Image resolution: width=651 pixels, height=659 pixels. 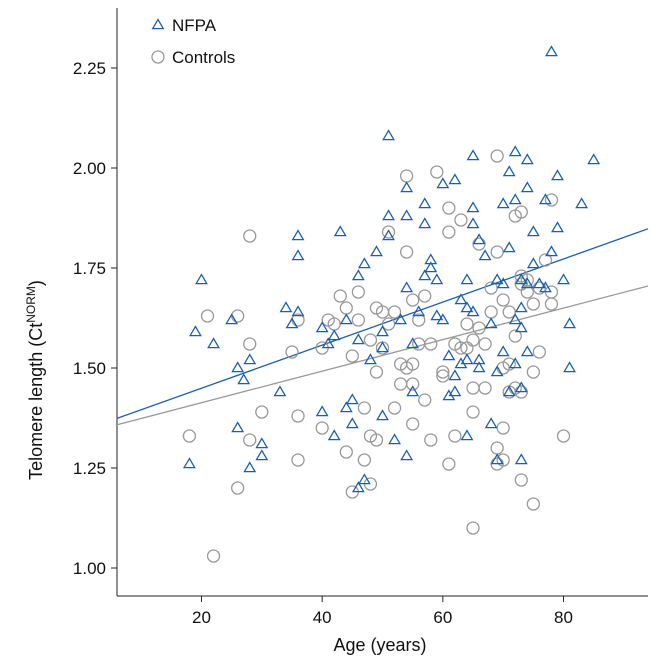 I want to click on y-tick-label: 2.00, so click(x=89, y=168).